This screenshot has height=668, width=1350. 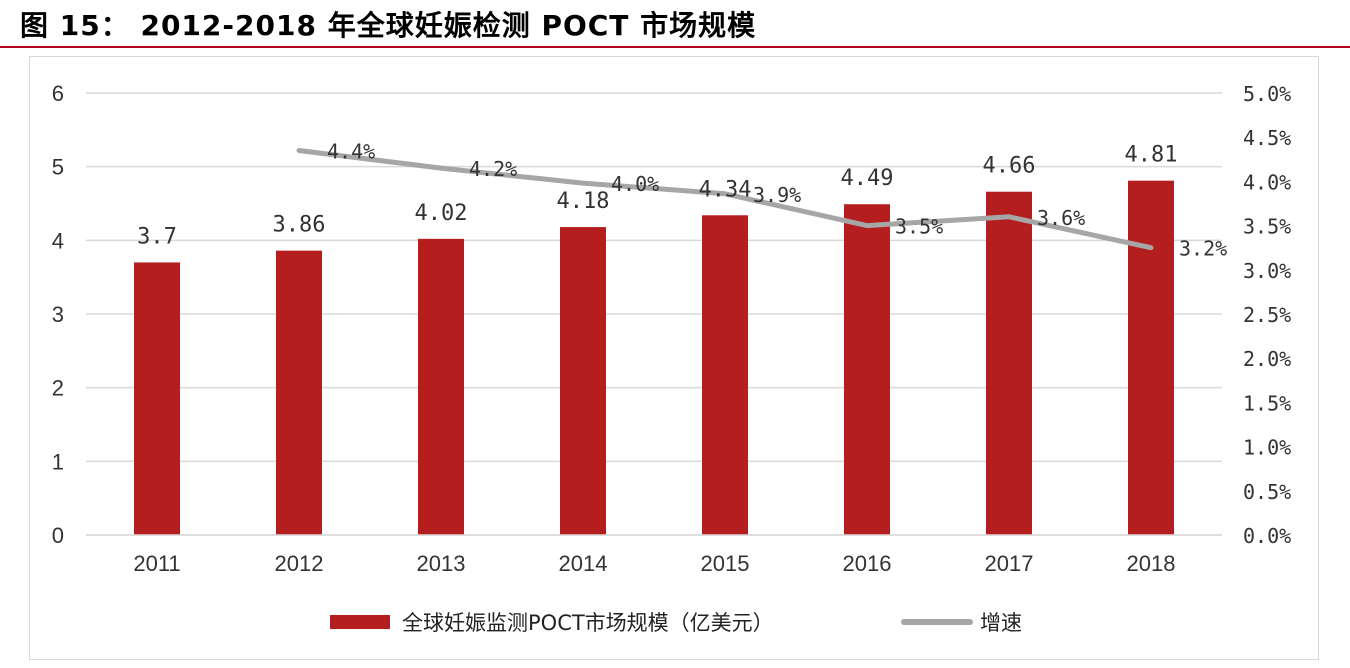 I want to click on bar-value-label: 4.34, so click(x=725, y=189).